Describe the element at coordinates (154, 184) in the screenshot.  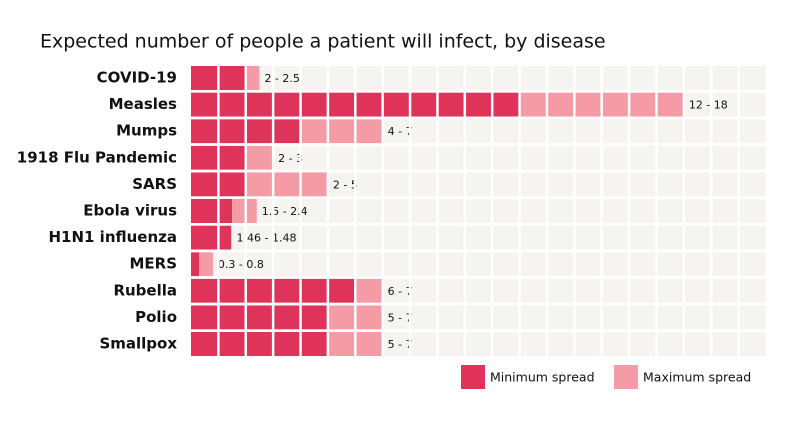
I see `category-label: SARS` at that location.